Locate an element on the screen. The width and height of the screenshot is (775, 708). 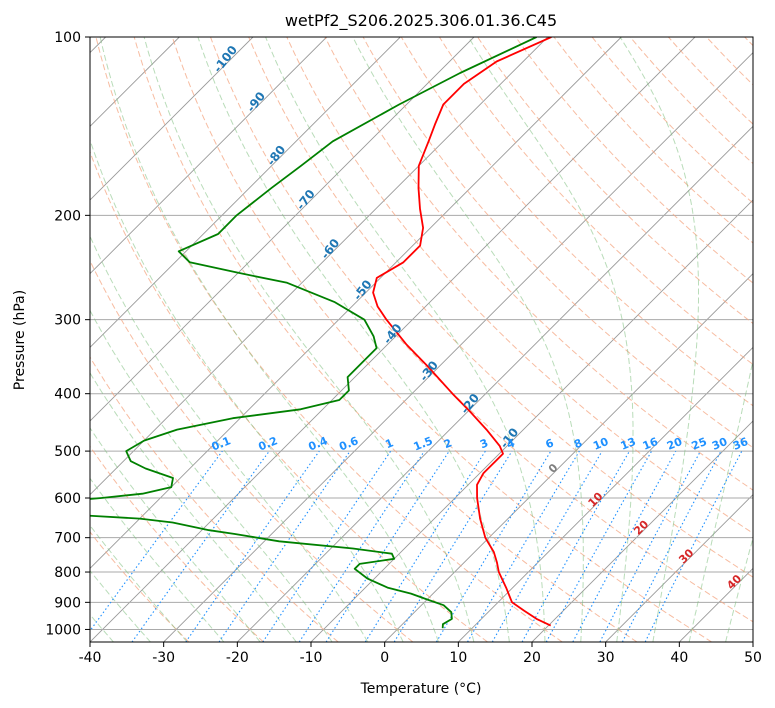
mixing-ratio-label: 30 is located at coordinates (719, 444).